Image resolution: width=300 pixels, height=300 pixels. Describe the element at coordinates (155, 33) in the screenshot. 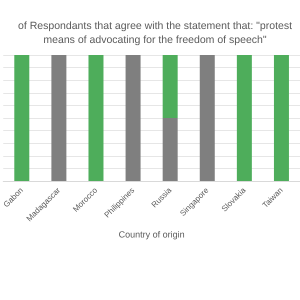

I see `chart-title: of Respondants that agree with the statement that: "protest means of advocating for the freedom of speech"` at that location.